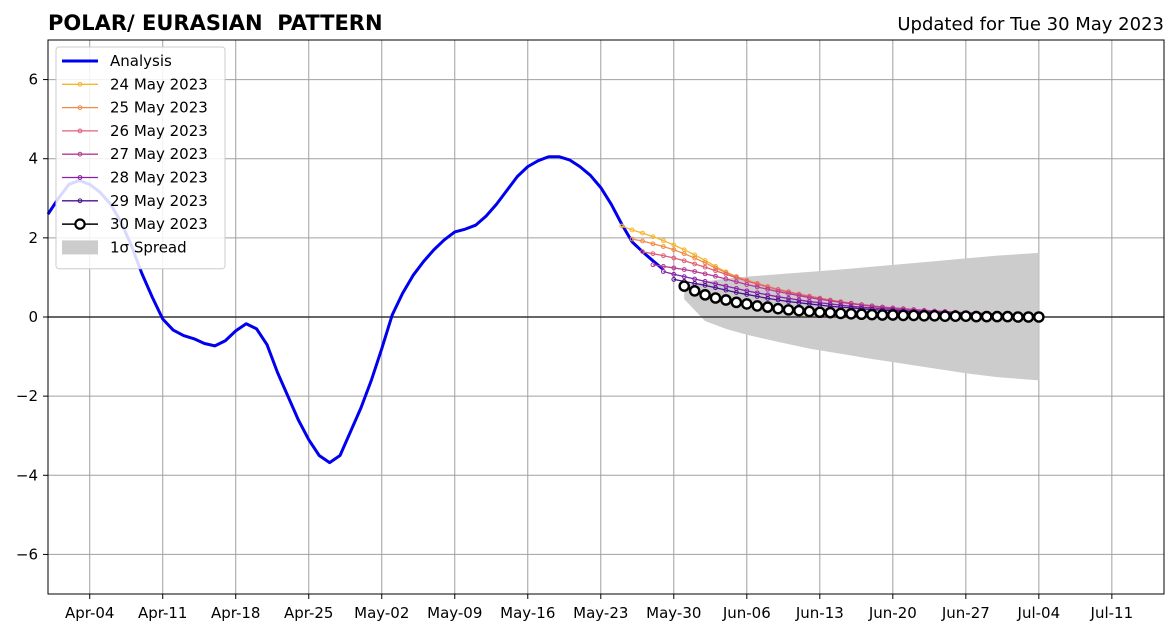 This screenshot has height=637, width=1176. Describe the element at coordinates (965, 613) in the screenshot. I see `x-tick-label: Jun-27` at that location.